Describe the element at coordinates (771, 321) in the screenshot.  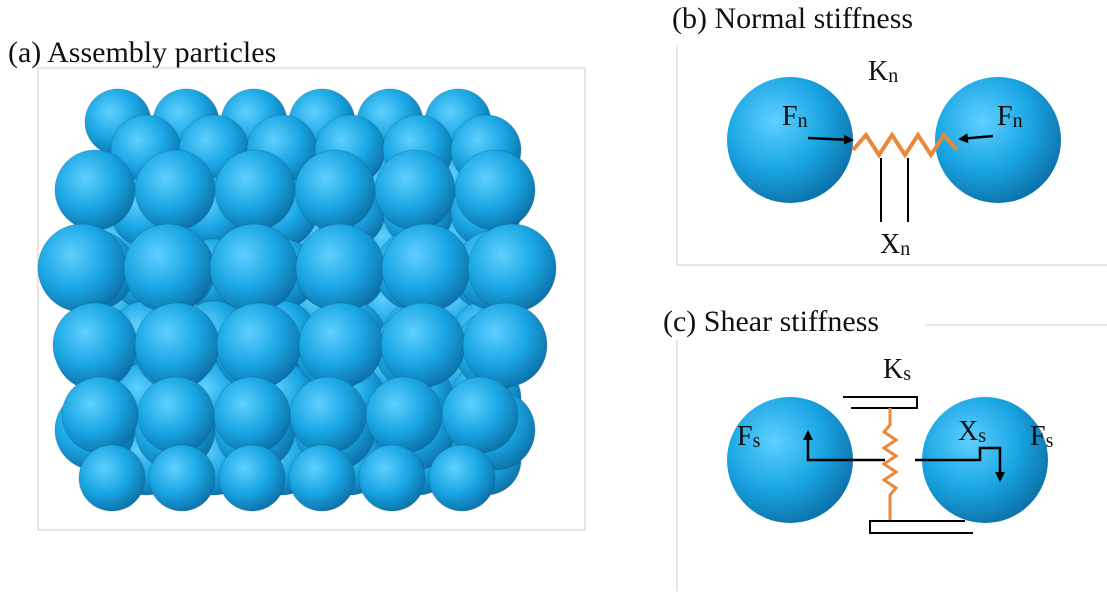
I see `panel-c-title: (c) Shear stiffness` at that location.